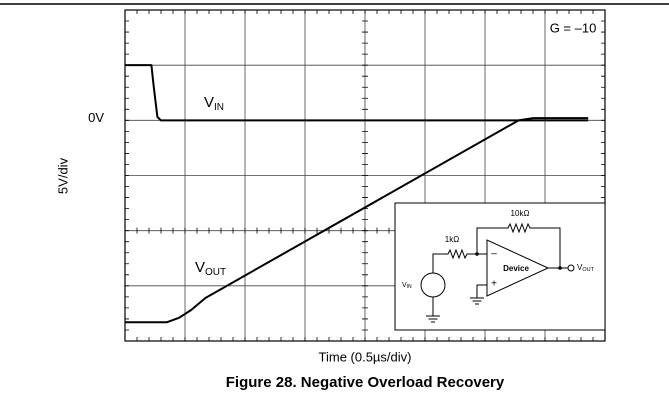  I want to click on y-tick-label: 0V, so click(96, 117).